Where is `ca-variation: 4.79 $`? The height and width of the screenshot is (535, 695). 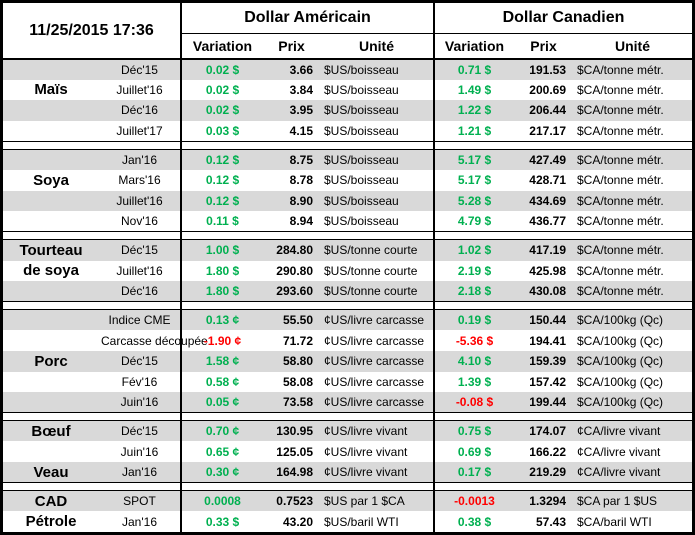 ca-variation: 4.79 $ is located at coordinates (474, 221).